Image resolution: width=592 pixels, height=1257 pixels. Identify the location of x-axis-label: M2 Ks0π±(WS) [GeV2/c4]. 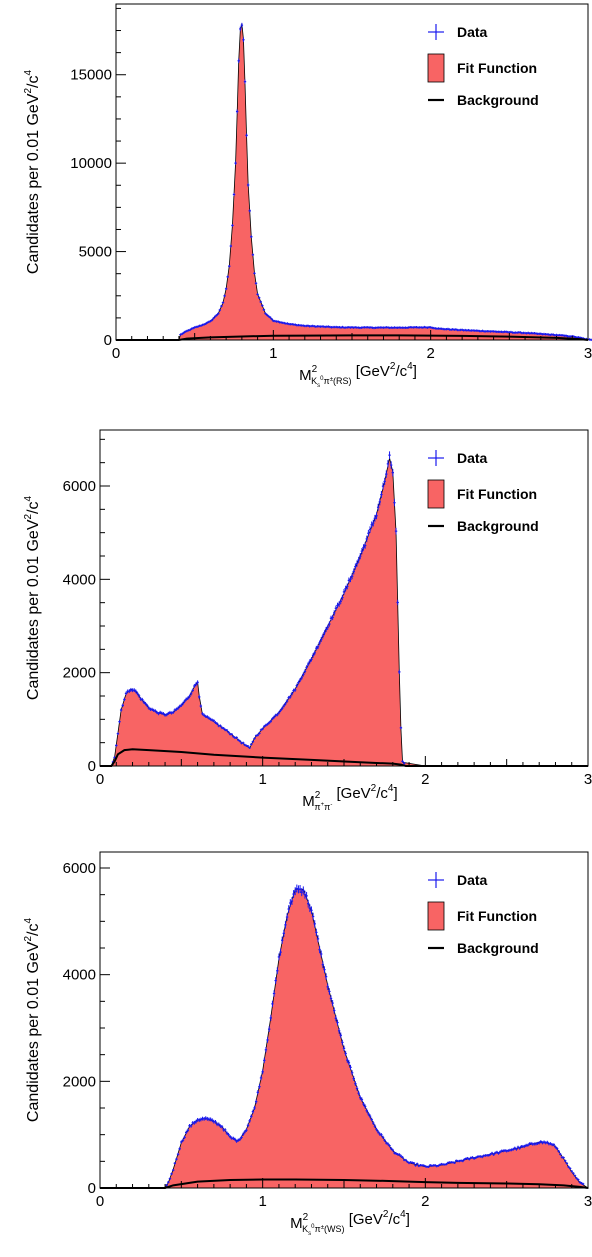
(350, 1223).